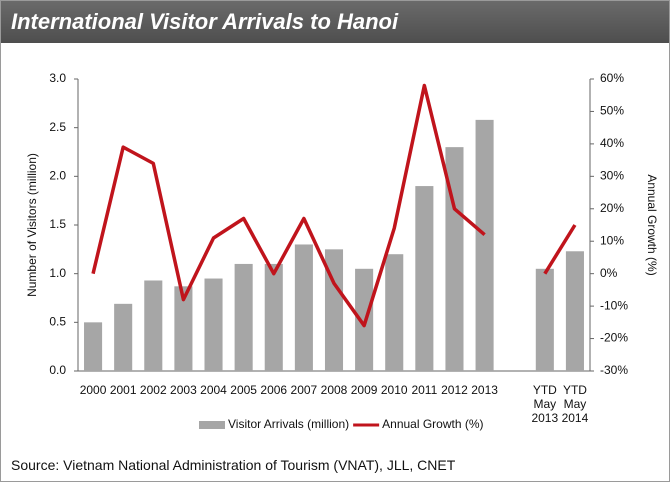 The image size is (670, 482). I want to click on y-axis-title: Number of Visitors (million), so click(32, 225).